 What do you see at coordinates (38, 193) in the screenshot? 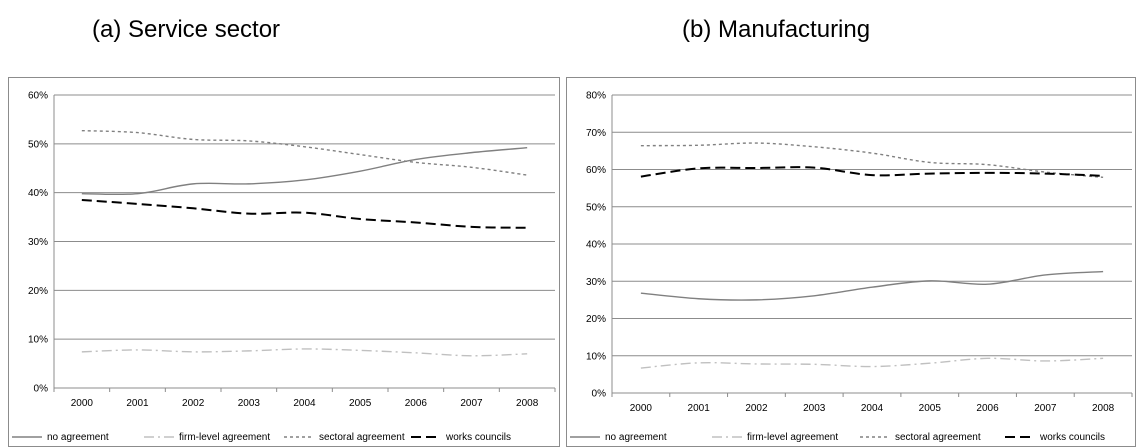
I see `service-y-tick-label: 40%` at bounding box center [38, 193].